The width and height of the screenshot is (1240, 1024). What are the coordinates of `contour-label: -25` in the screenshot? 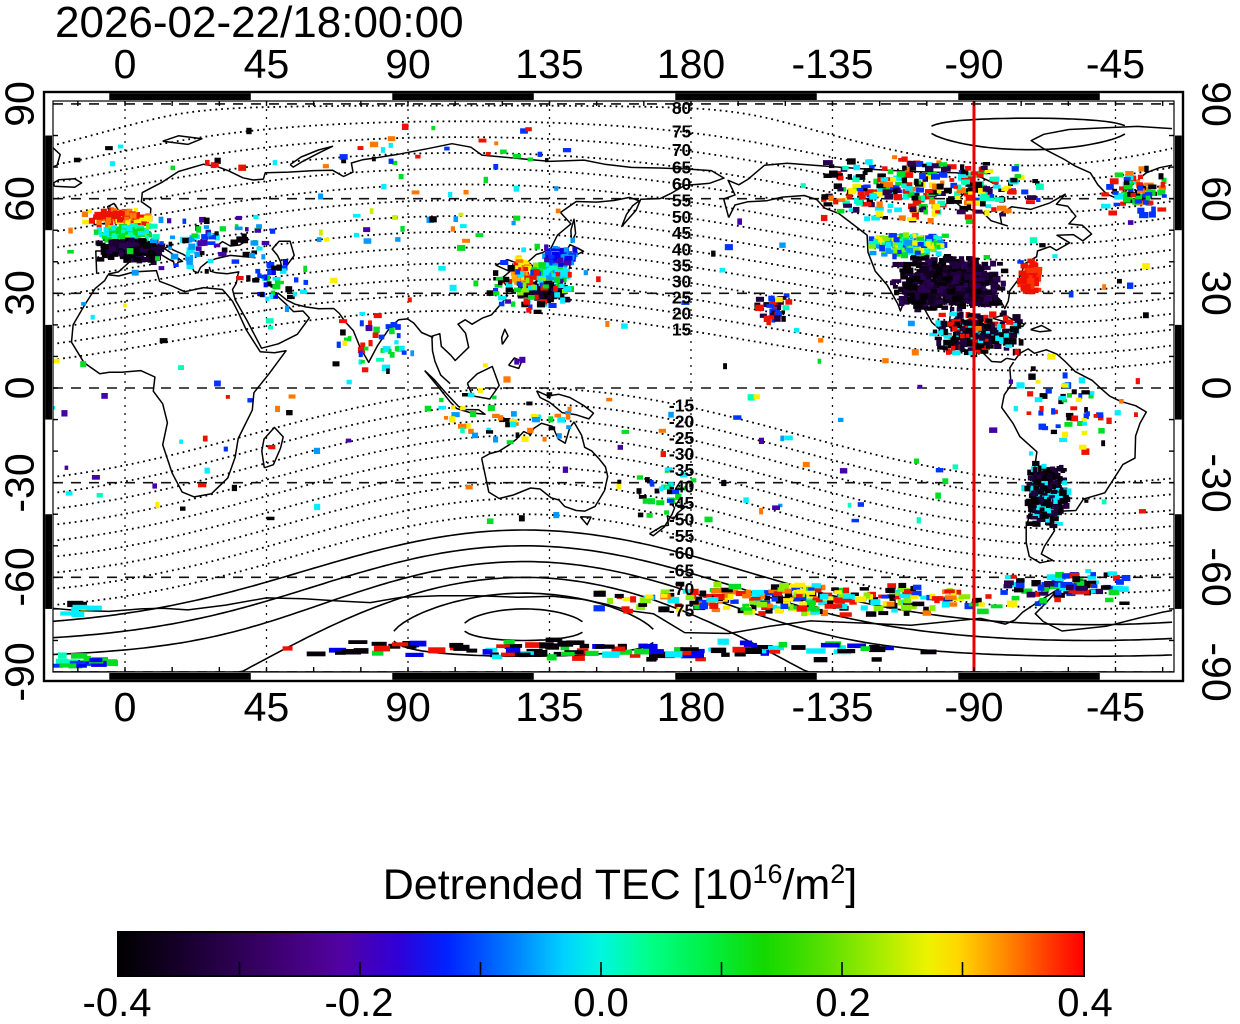 It's located at (682, 438).